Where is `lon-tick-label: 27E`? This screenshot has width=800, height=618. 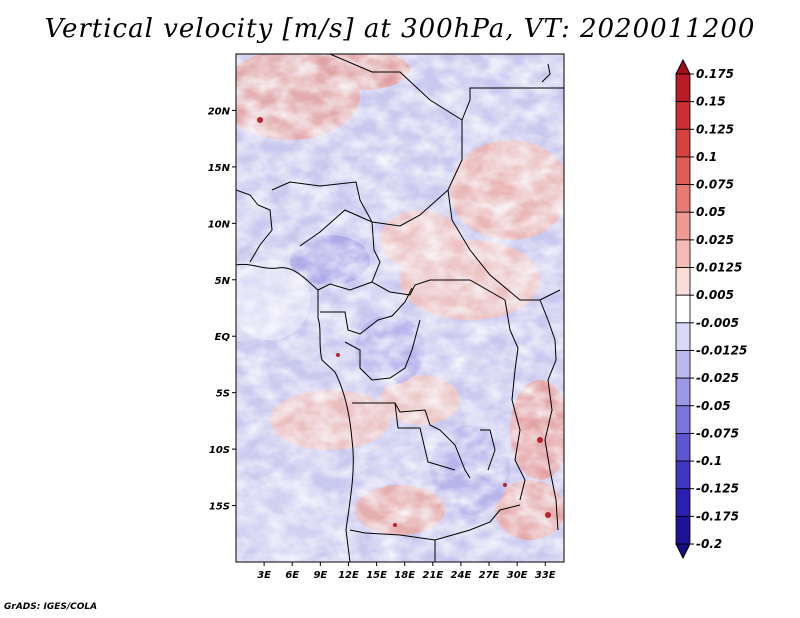 lon-tick-label: 27E is located at coordinates (489, 575).